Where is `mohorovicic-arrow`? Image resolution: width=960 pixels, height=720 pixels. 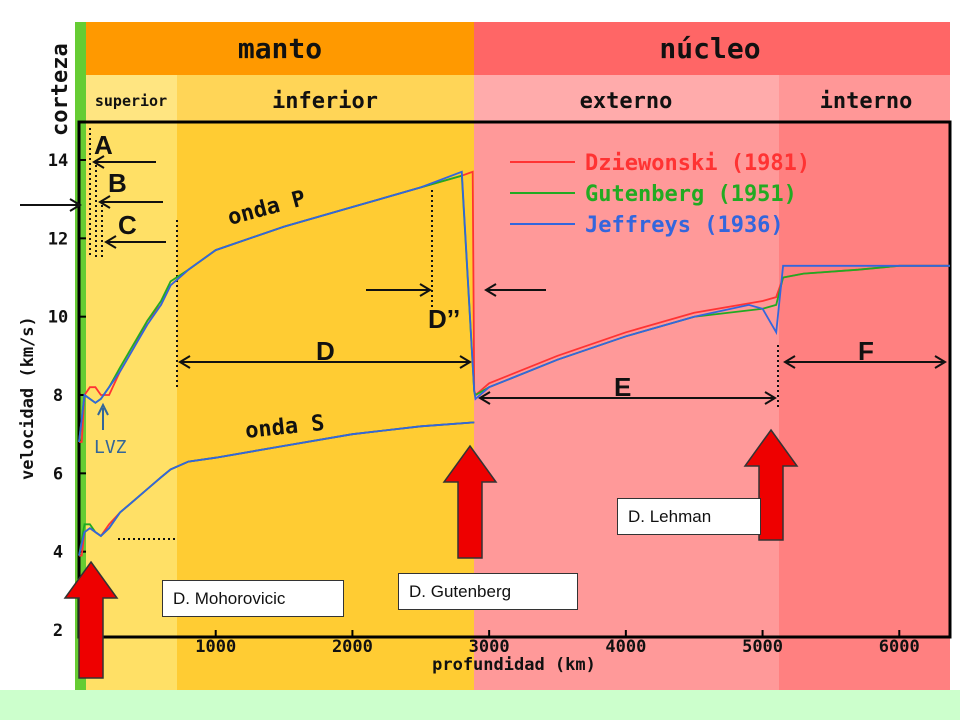
mohorovicic-arrow is located at coordinates (91, 619).